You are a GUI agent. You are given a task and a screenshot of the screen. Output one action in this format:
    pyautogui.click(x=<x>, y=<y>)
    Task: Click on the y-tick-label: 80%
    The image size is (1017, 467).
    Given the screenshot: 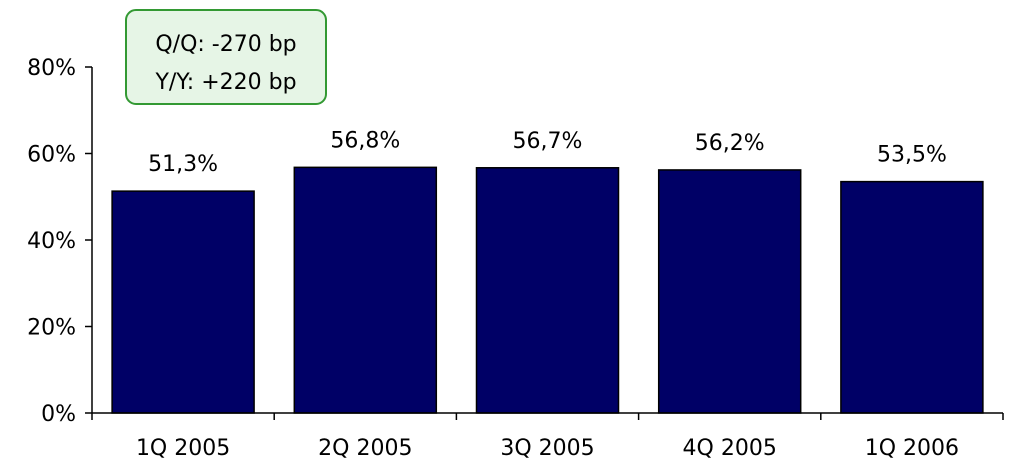 What is the action you would take?
    pyautogui.click(x=51, y=68)
    